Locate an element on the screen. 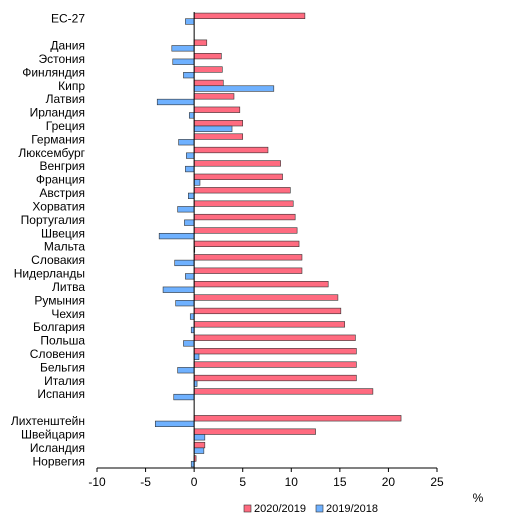 The height and width of the screenshot is (525, 517). legend-swatch-2019-2018 is located at coordinates (319, 508).